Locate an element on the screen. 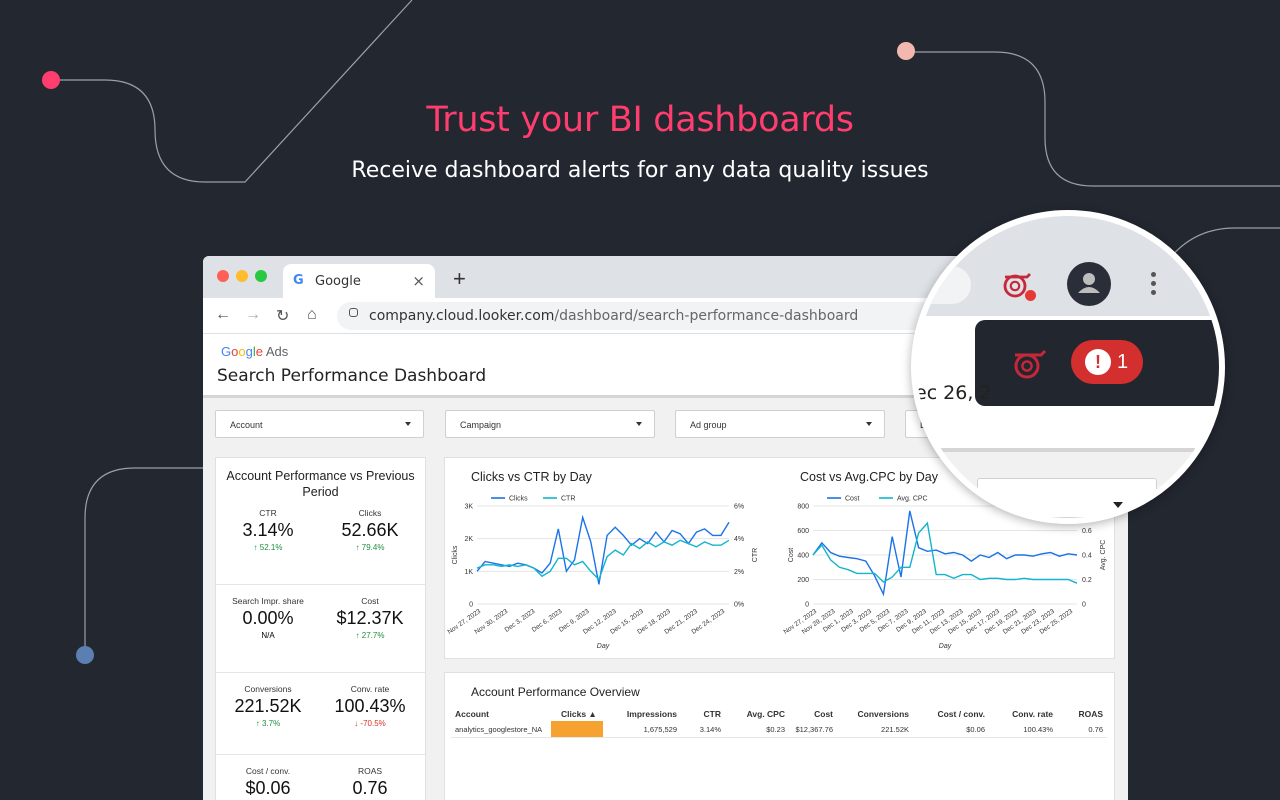 The height and width of the screenshot is (800, 1280). alert-count: 1 is located at coordinates (1123, 362).